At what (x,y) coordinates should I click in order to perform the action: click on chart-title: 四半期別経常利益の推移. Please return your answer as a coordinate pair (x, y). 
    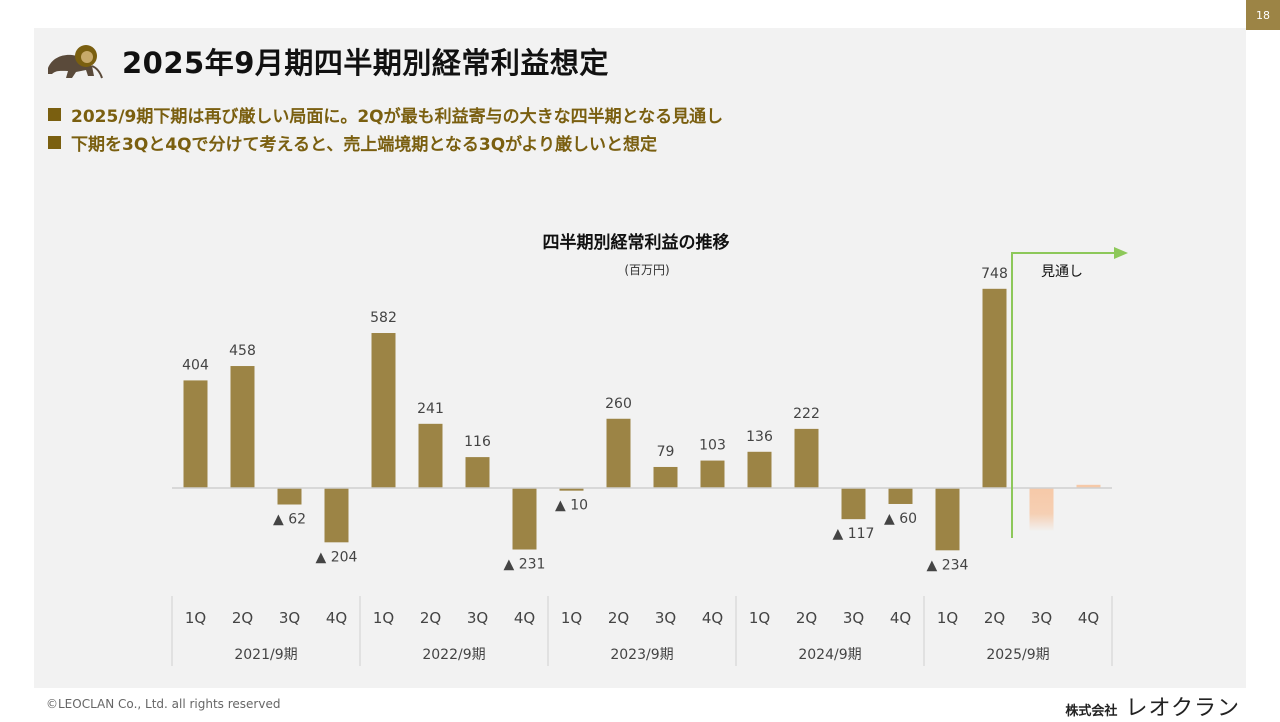
    Looking at the image, I should click on (636, 242).